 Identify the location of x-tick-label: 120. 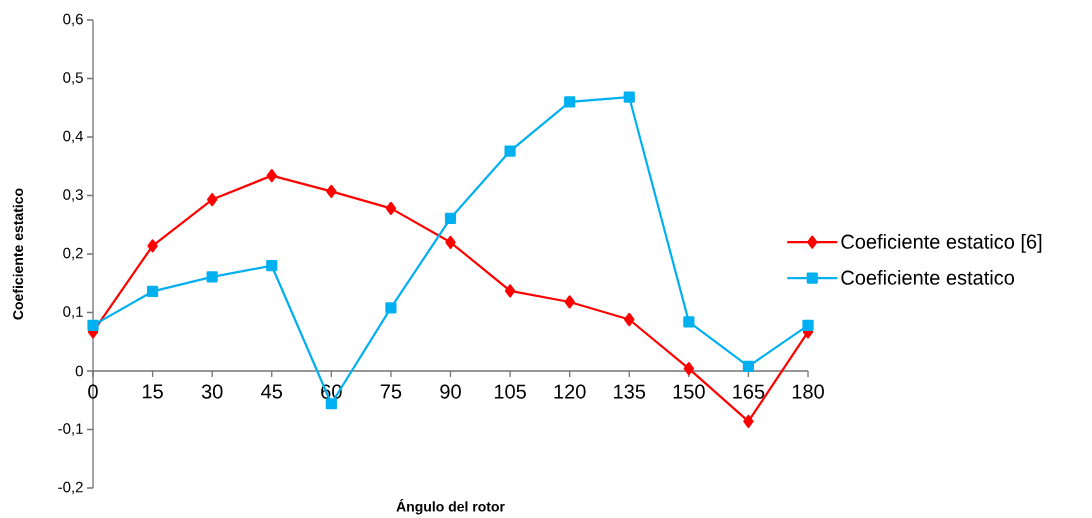
(570, 391).